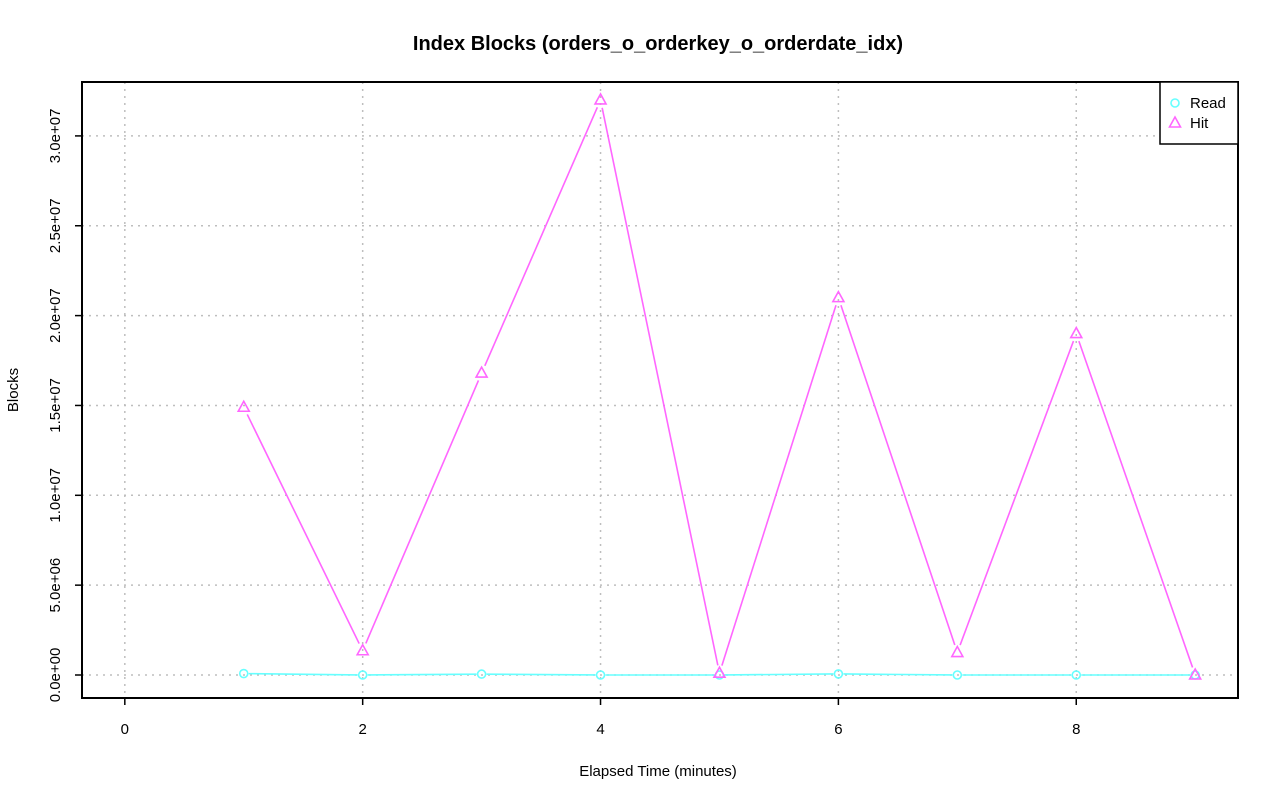 This screenshot has height=806, width=1280. I want to click on legend-label-read: Read, so click(1208, 103).